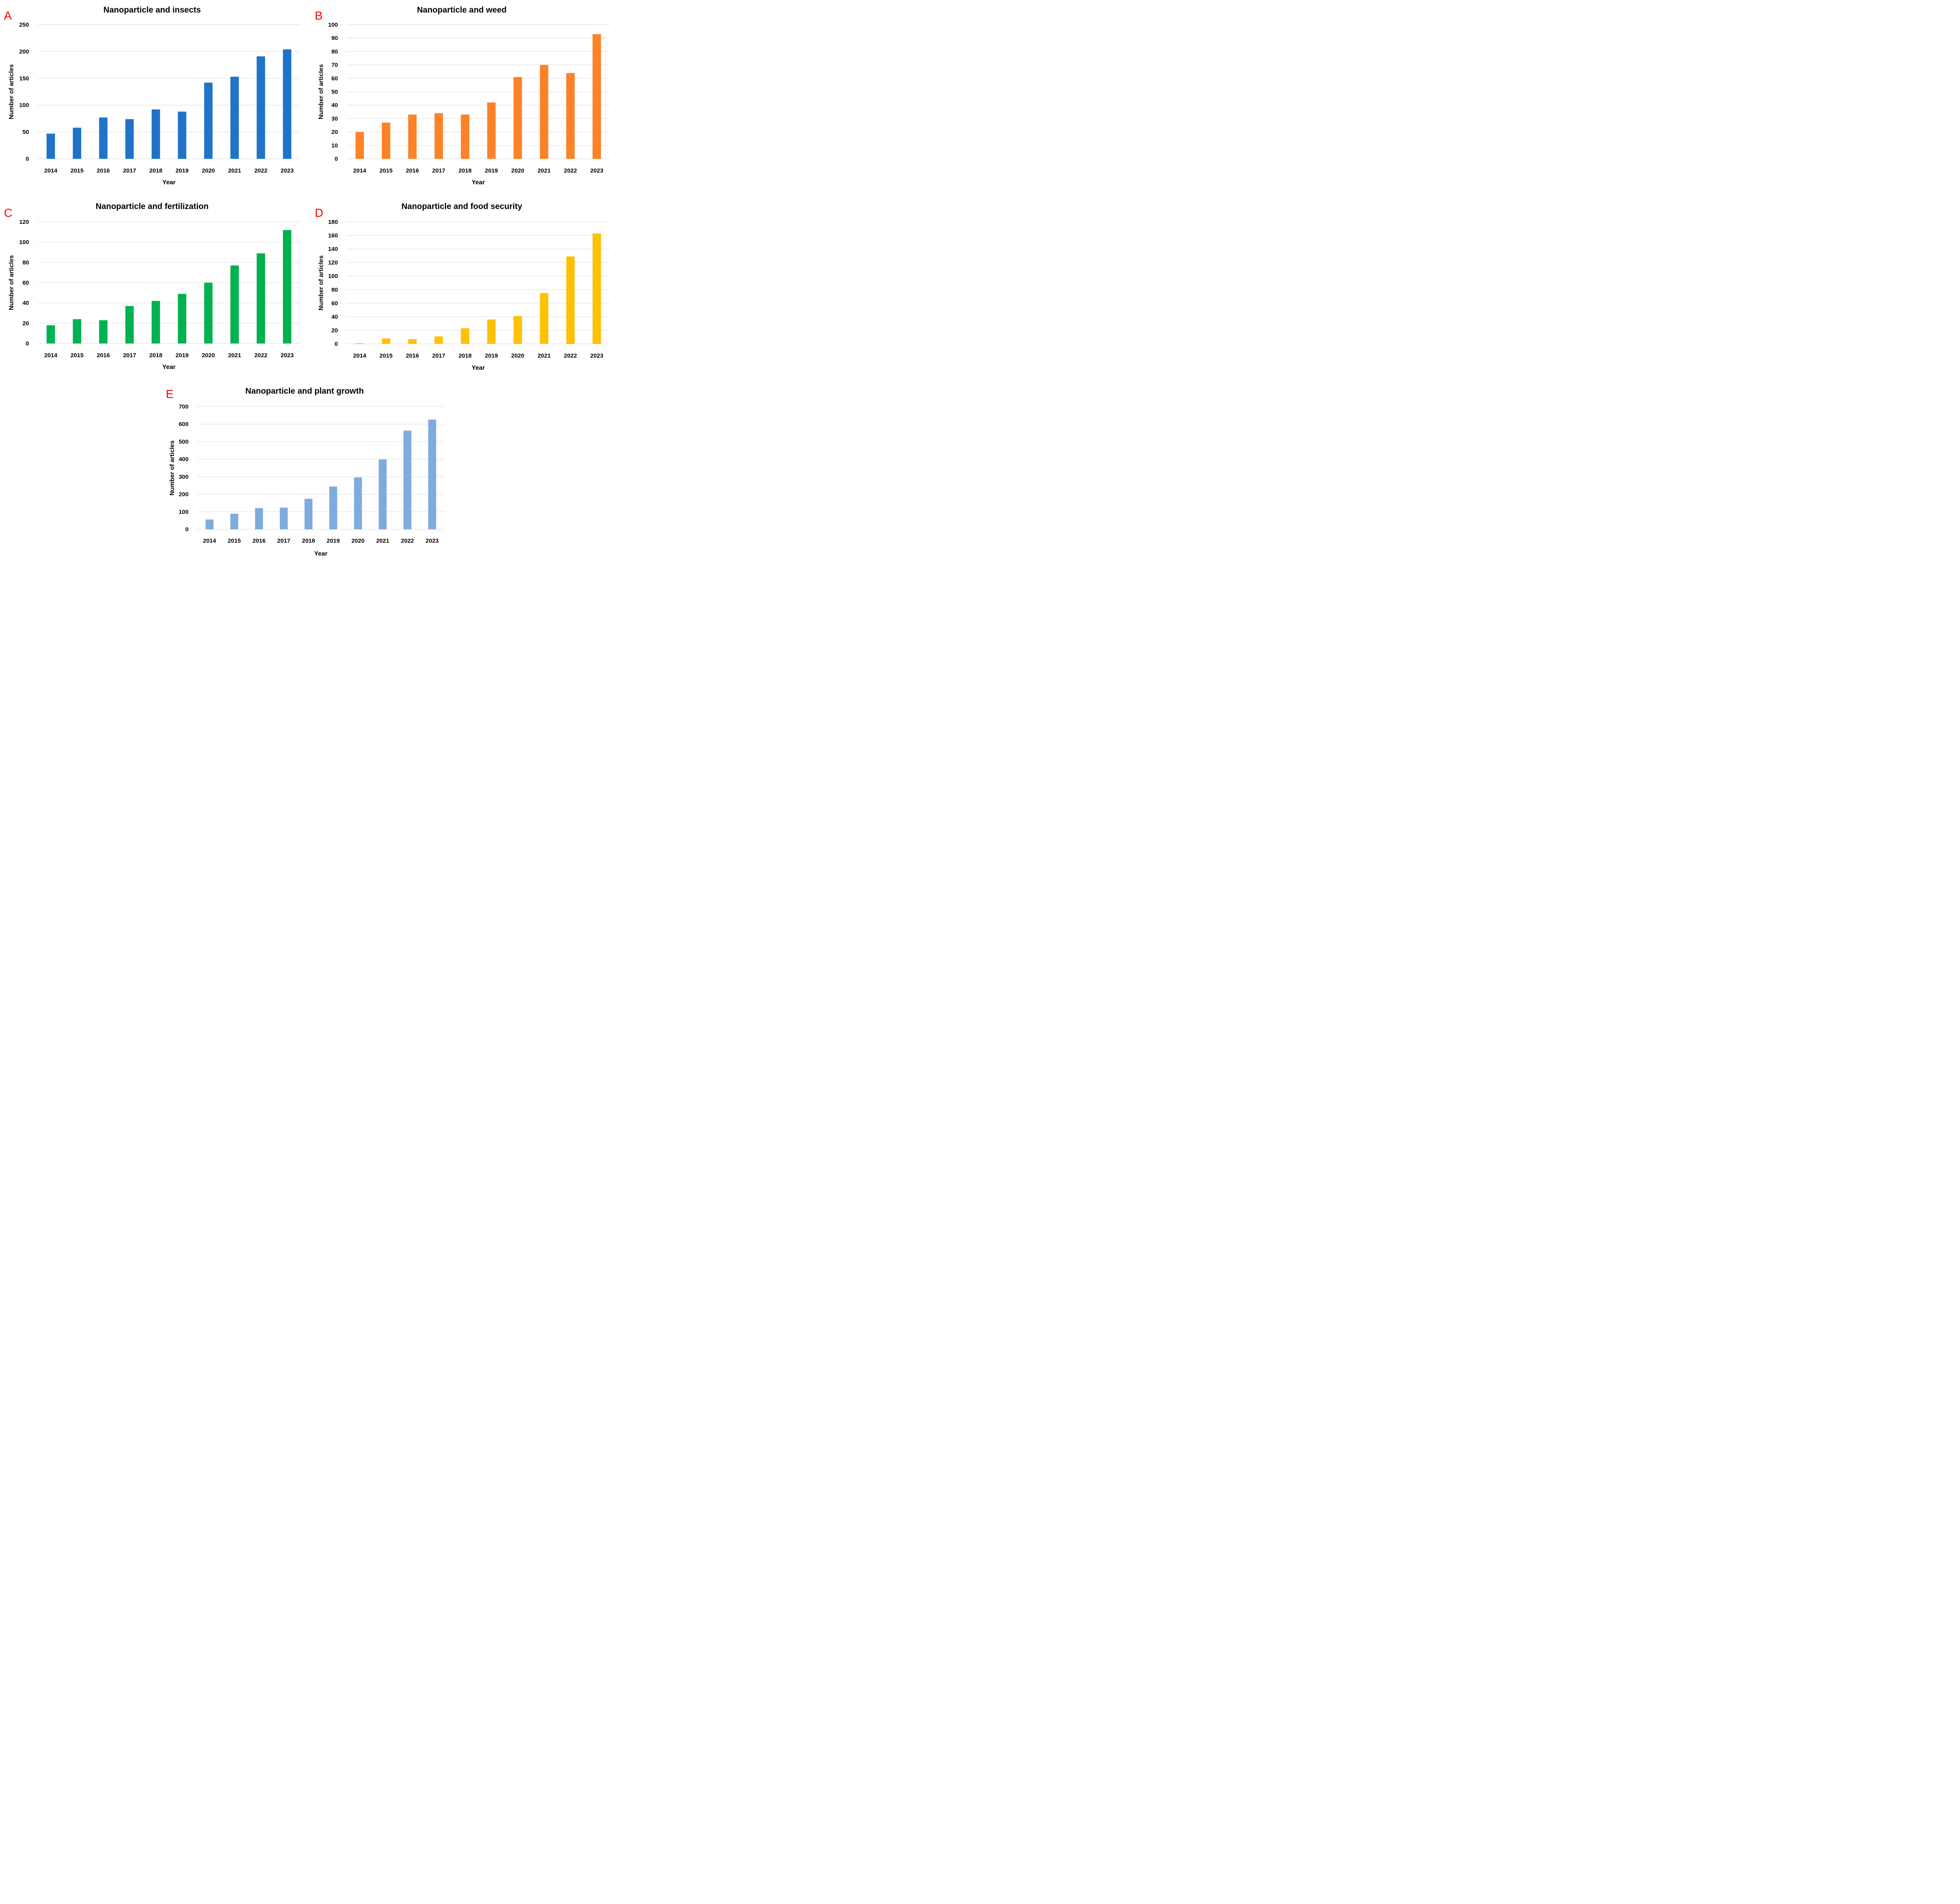 Image resolution: width=1960 pixels, height=1904 pixels. Describe the element at coordinates (319, 213) in the screenshot. I see `panel-letter: D` at that location.